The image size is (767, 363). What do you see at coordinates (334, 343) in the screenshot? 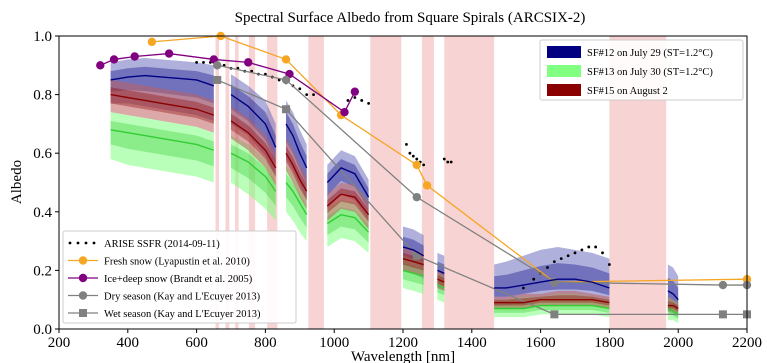
I see `x-tick-label-4: 1000` at bounding box center [334, 343].